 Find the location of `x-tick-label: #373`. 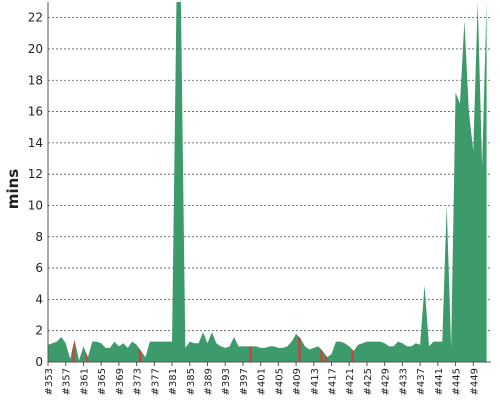

x-tick-label: #373 is located at coordinates (138, 381).